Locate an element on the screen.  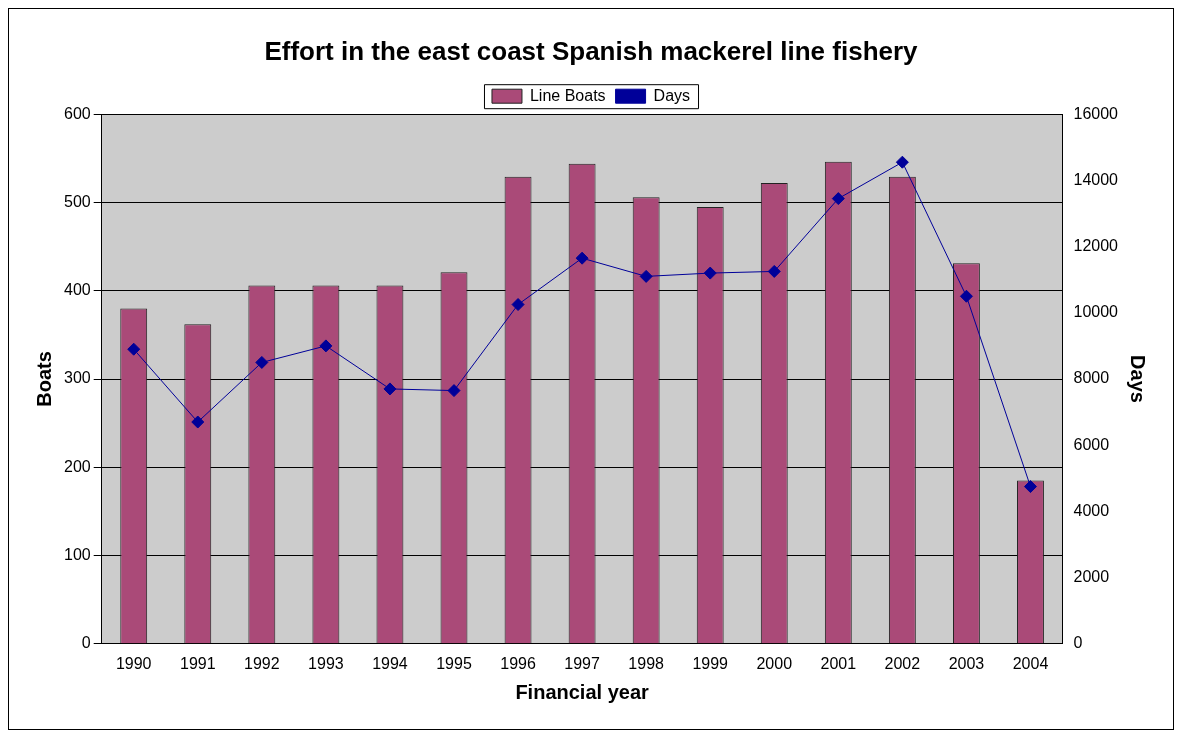
x-tick-label: 1997 is located at coordinates (582, 663).